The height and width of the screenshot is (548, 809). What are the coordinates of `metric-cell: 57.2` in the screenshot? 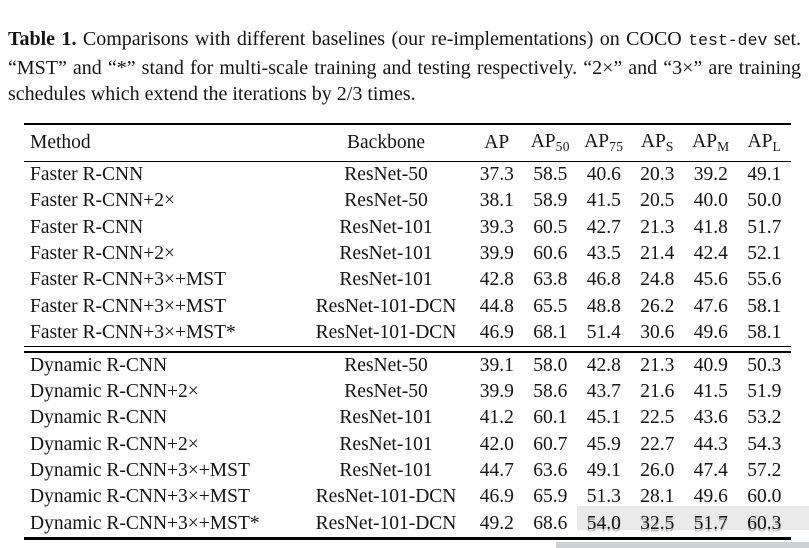 It's located at (764, 470).